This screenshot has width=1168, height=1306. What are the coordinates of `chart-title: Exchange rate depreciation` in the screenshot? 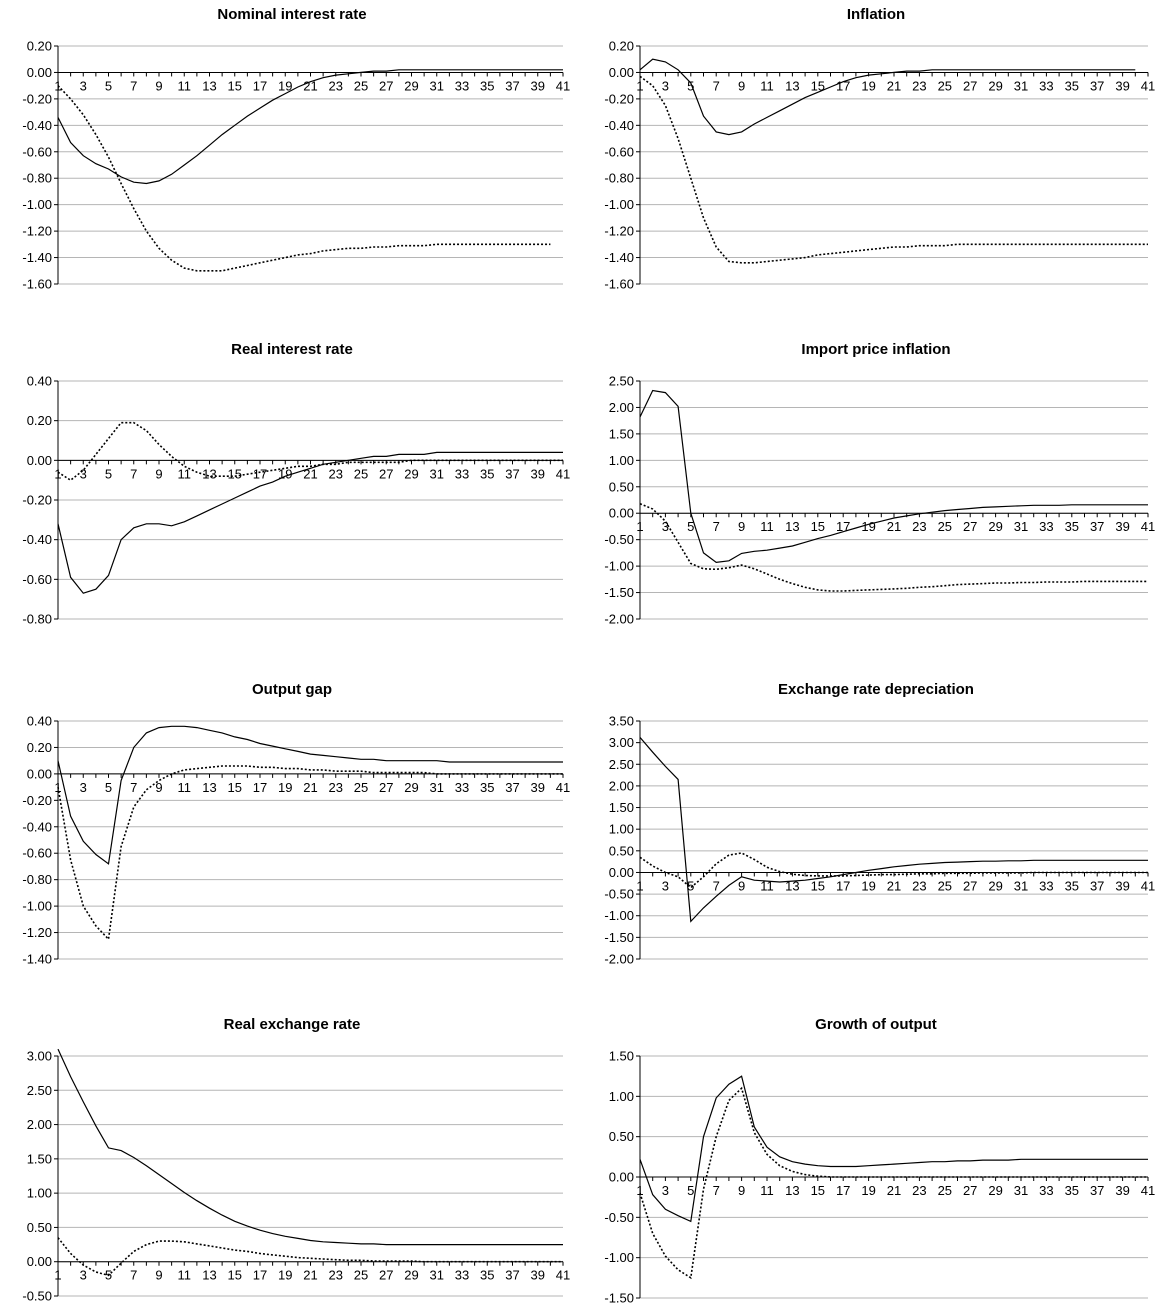 It's located at (876, 689).